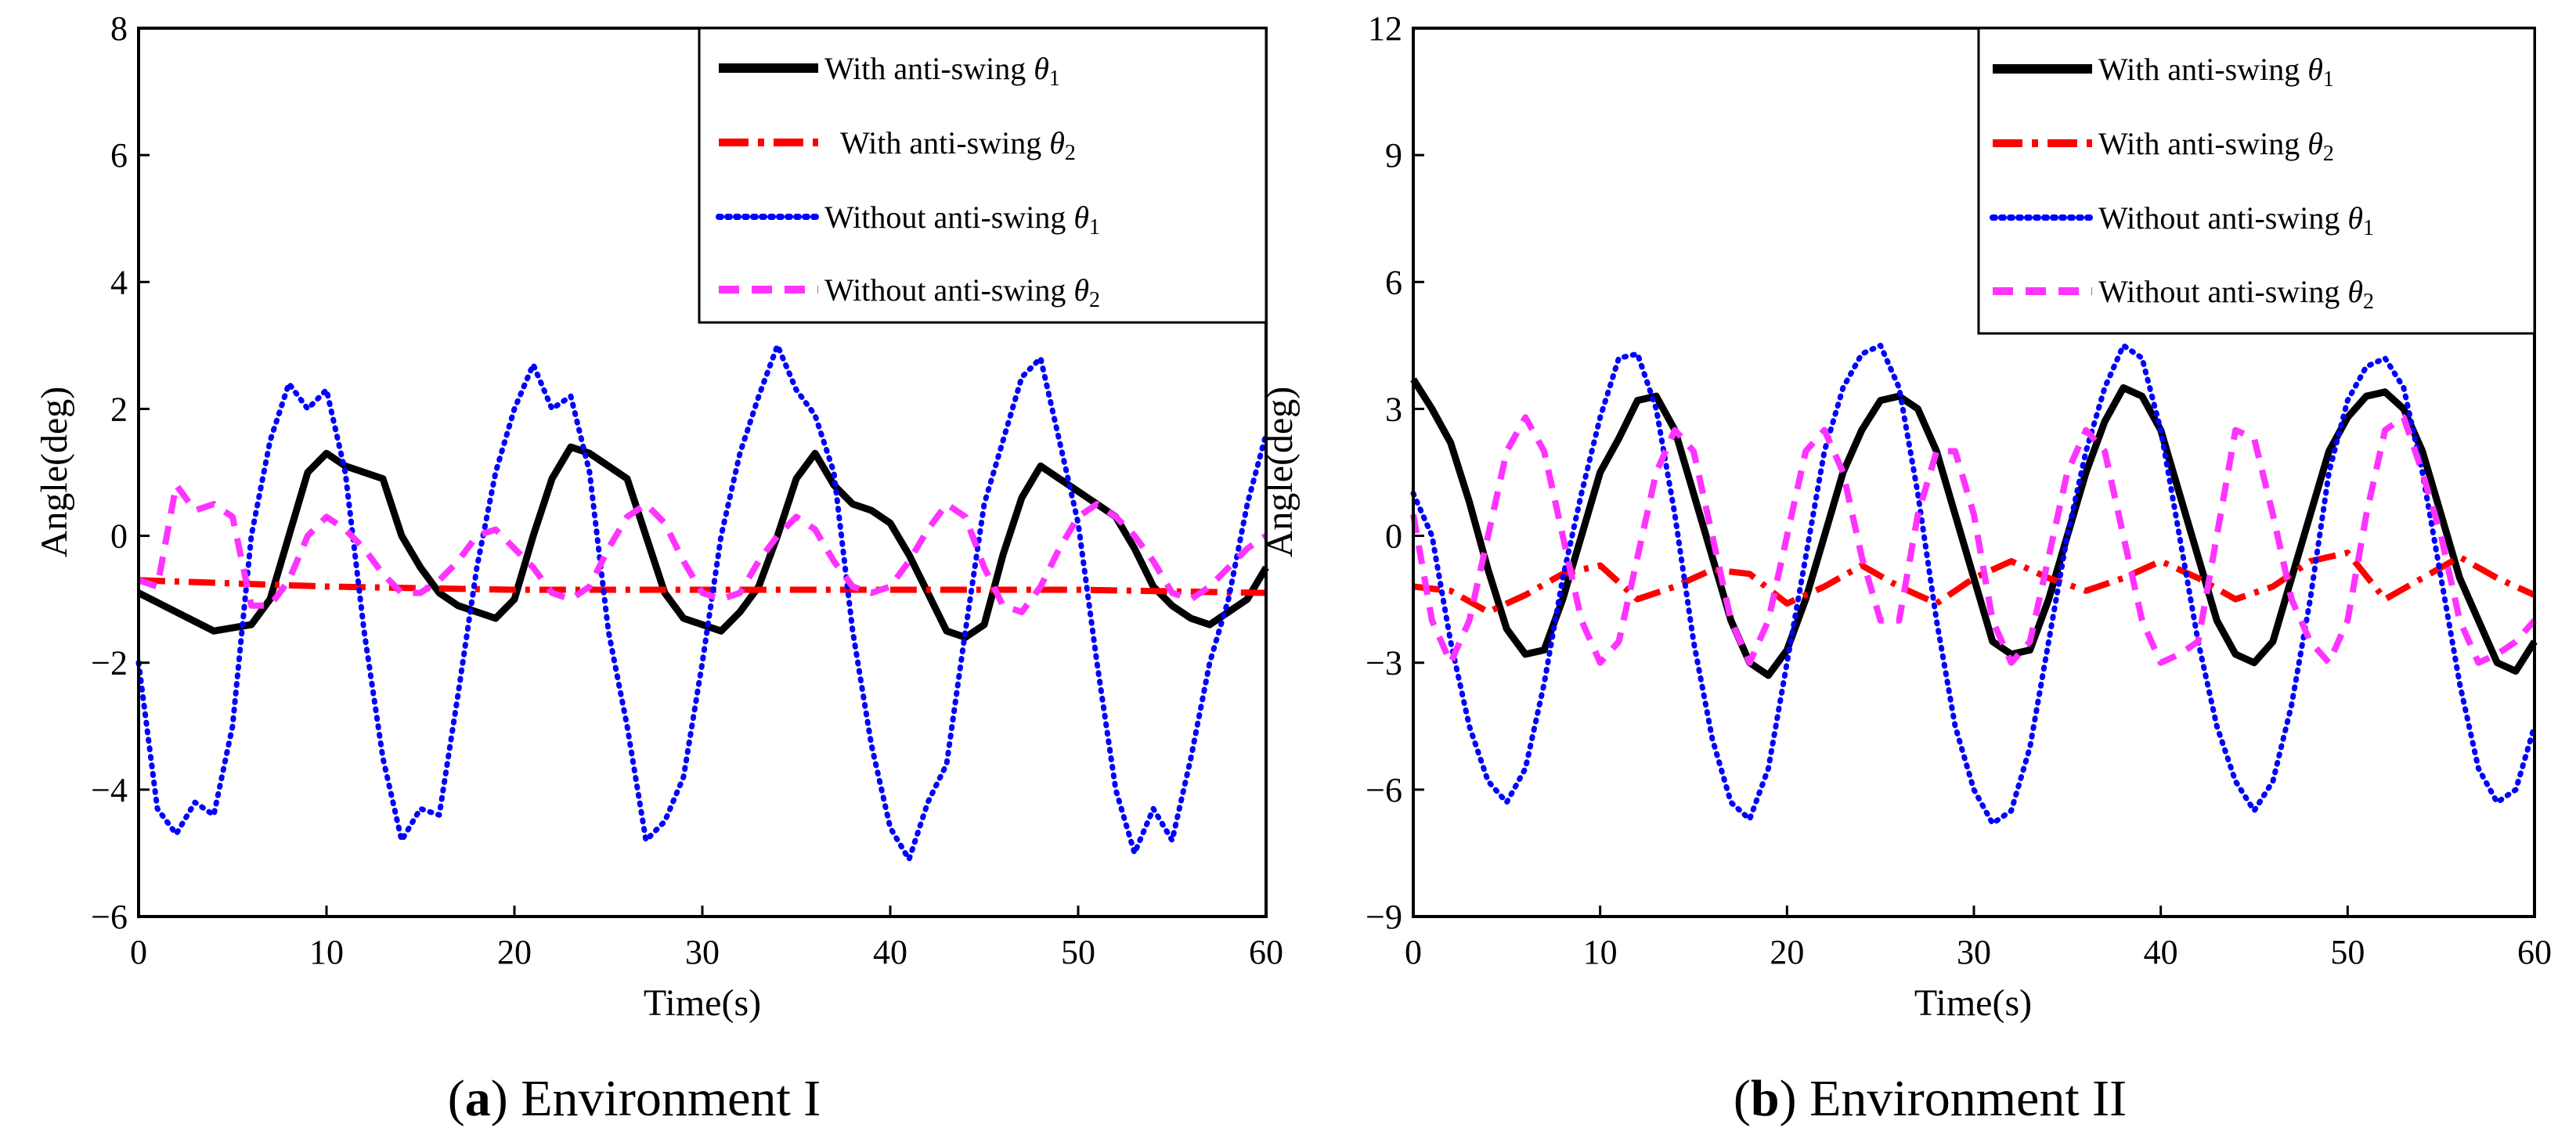 The height and width of the screenshot is (1131, 2576). I want to click on panel-a-xtick-label: 40, so click(890, 952).